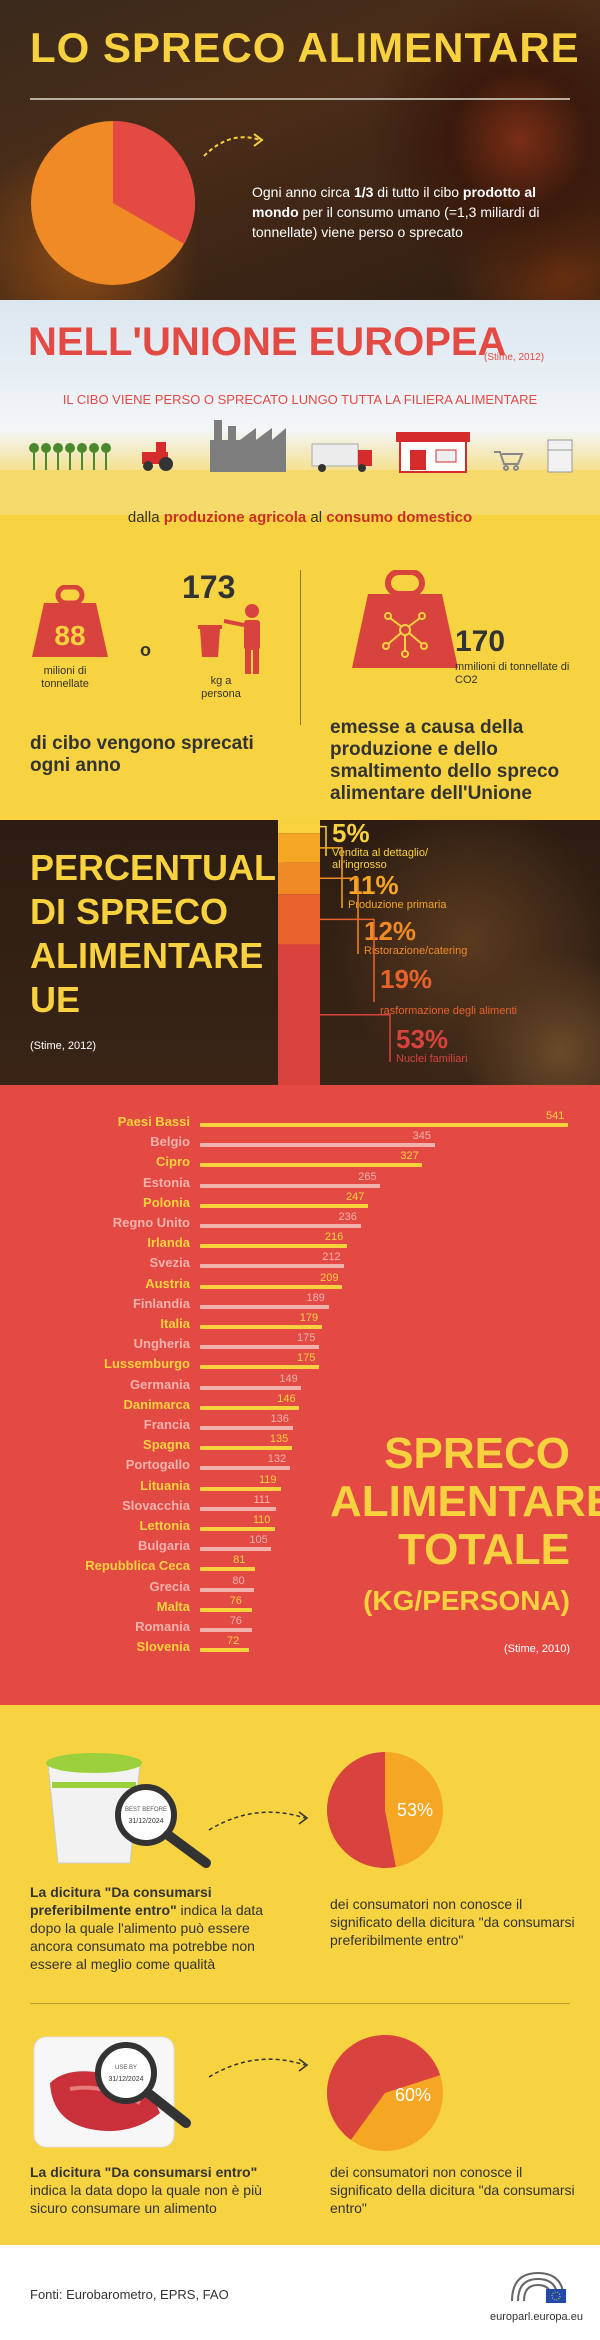  What do you see at coordinates (341, 457) in the screenshot?
I see `truck-icon` at bounding box center [341, 457].